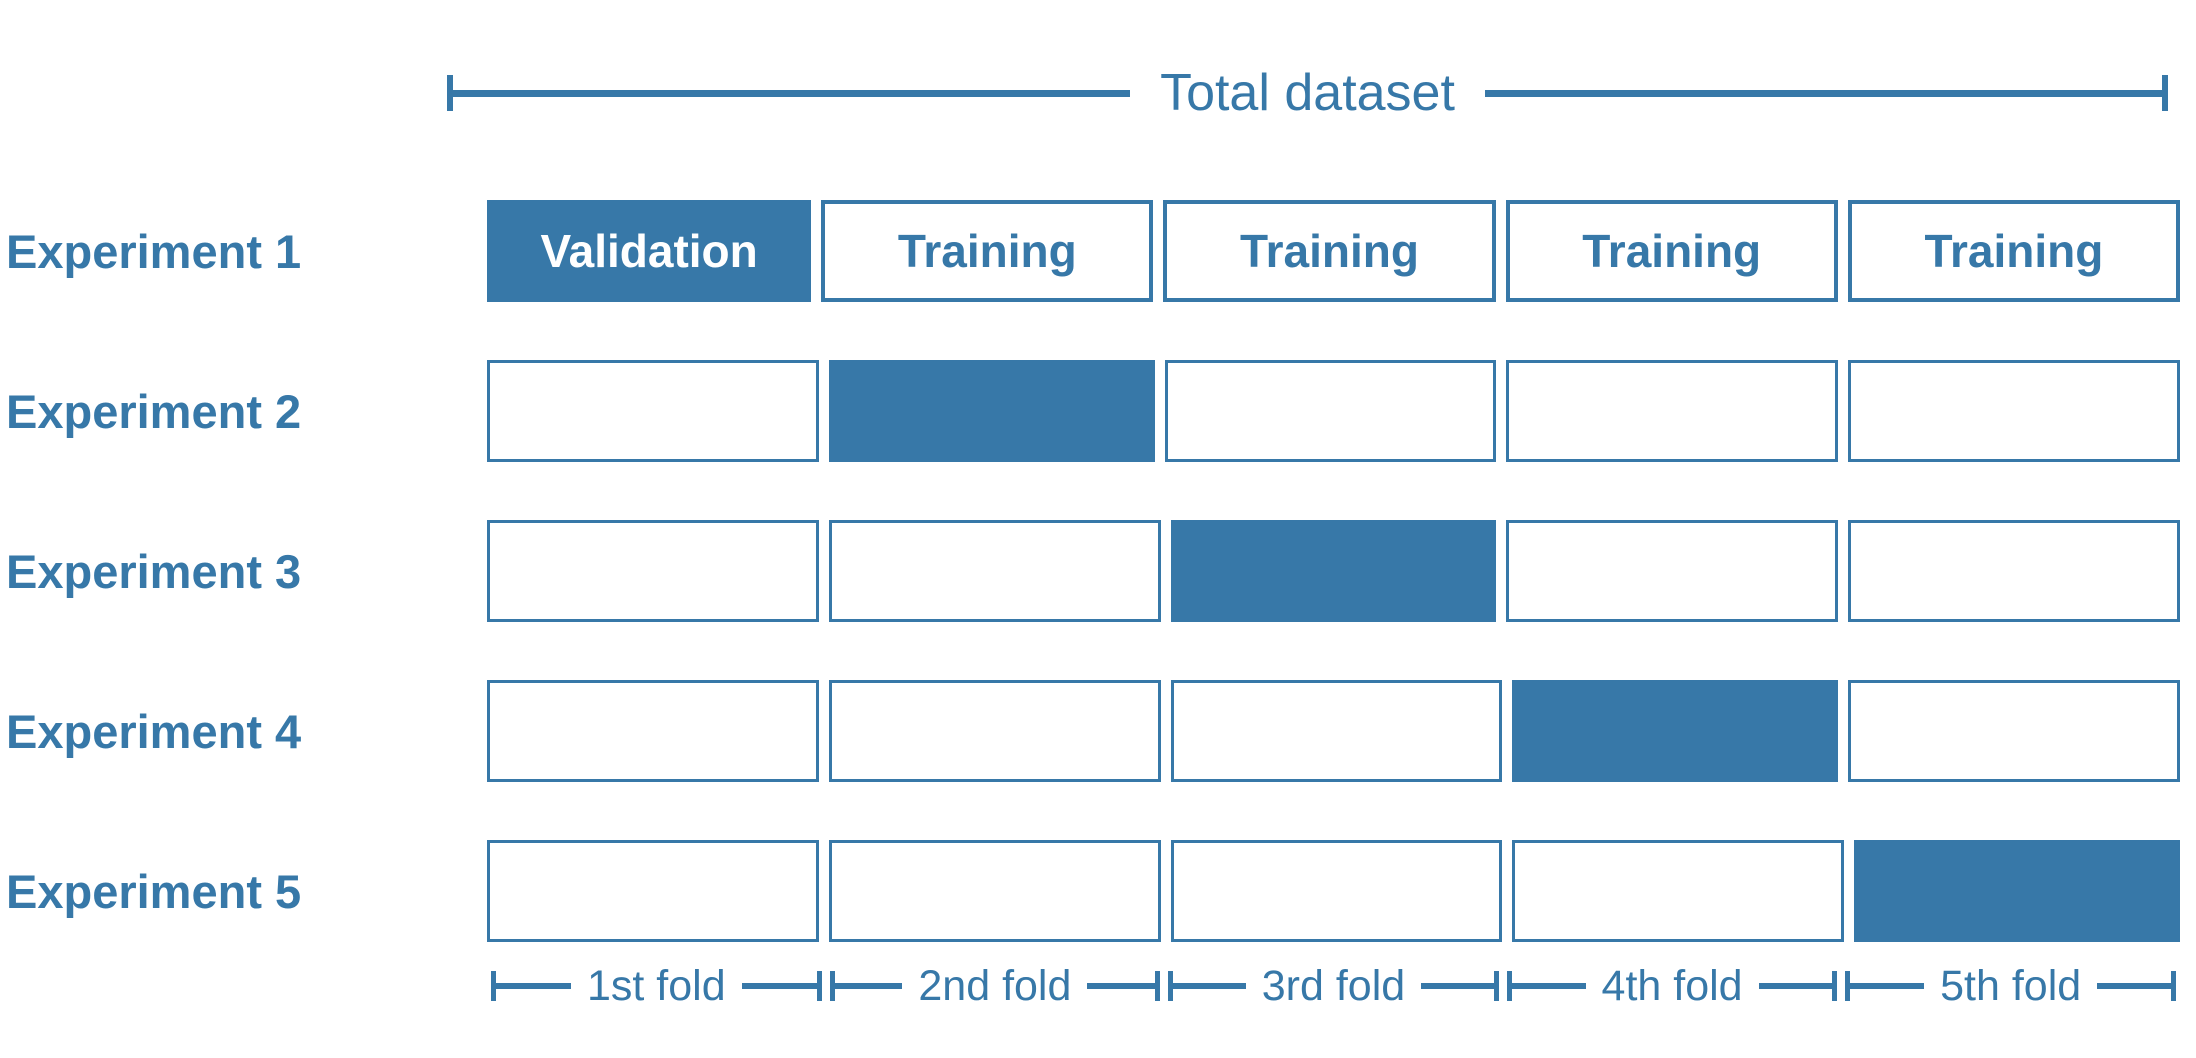  Describe the element at coordinates (2165, 93) in the screenshot. I see `ruler-endcap-right` at that location.